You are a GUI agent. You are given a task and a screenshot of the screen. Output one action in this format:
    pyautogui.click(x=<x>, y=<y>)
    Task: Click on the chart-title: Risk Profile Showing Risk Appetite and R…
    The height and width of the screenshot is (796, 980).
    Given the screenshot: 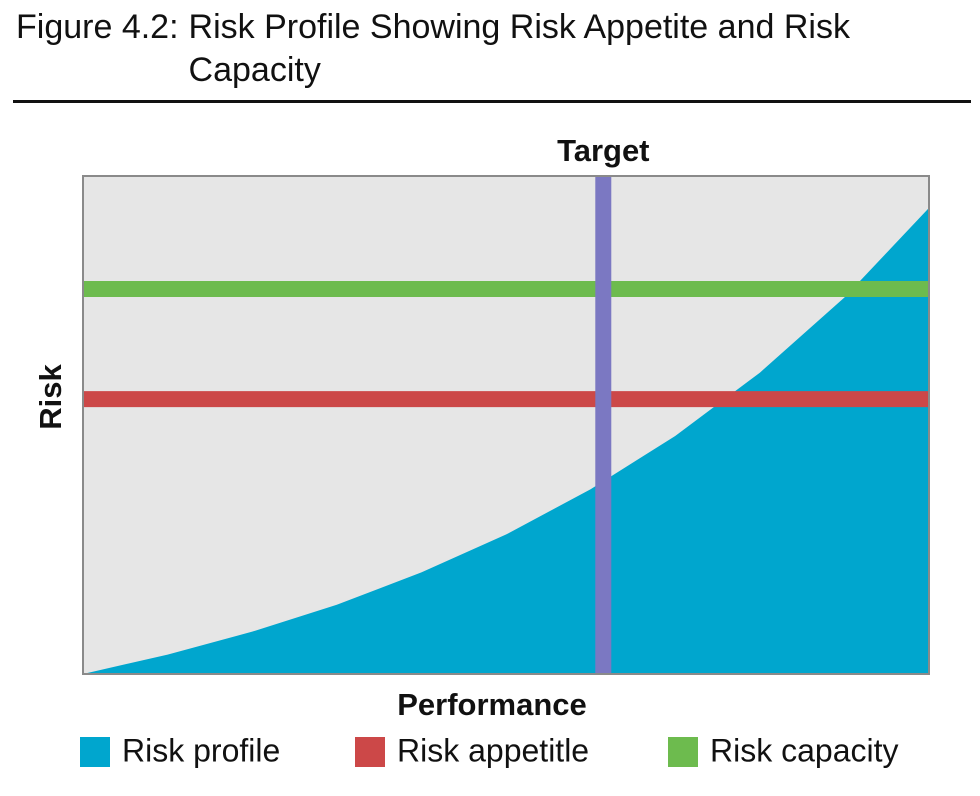 What is the action you would take?
    pyautogui.click(x=519, y=48)
    